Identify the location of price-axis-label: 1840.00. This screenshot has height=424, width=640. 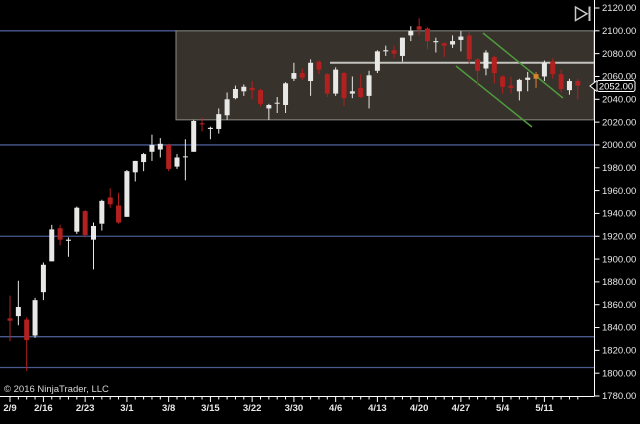
(619, 328).